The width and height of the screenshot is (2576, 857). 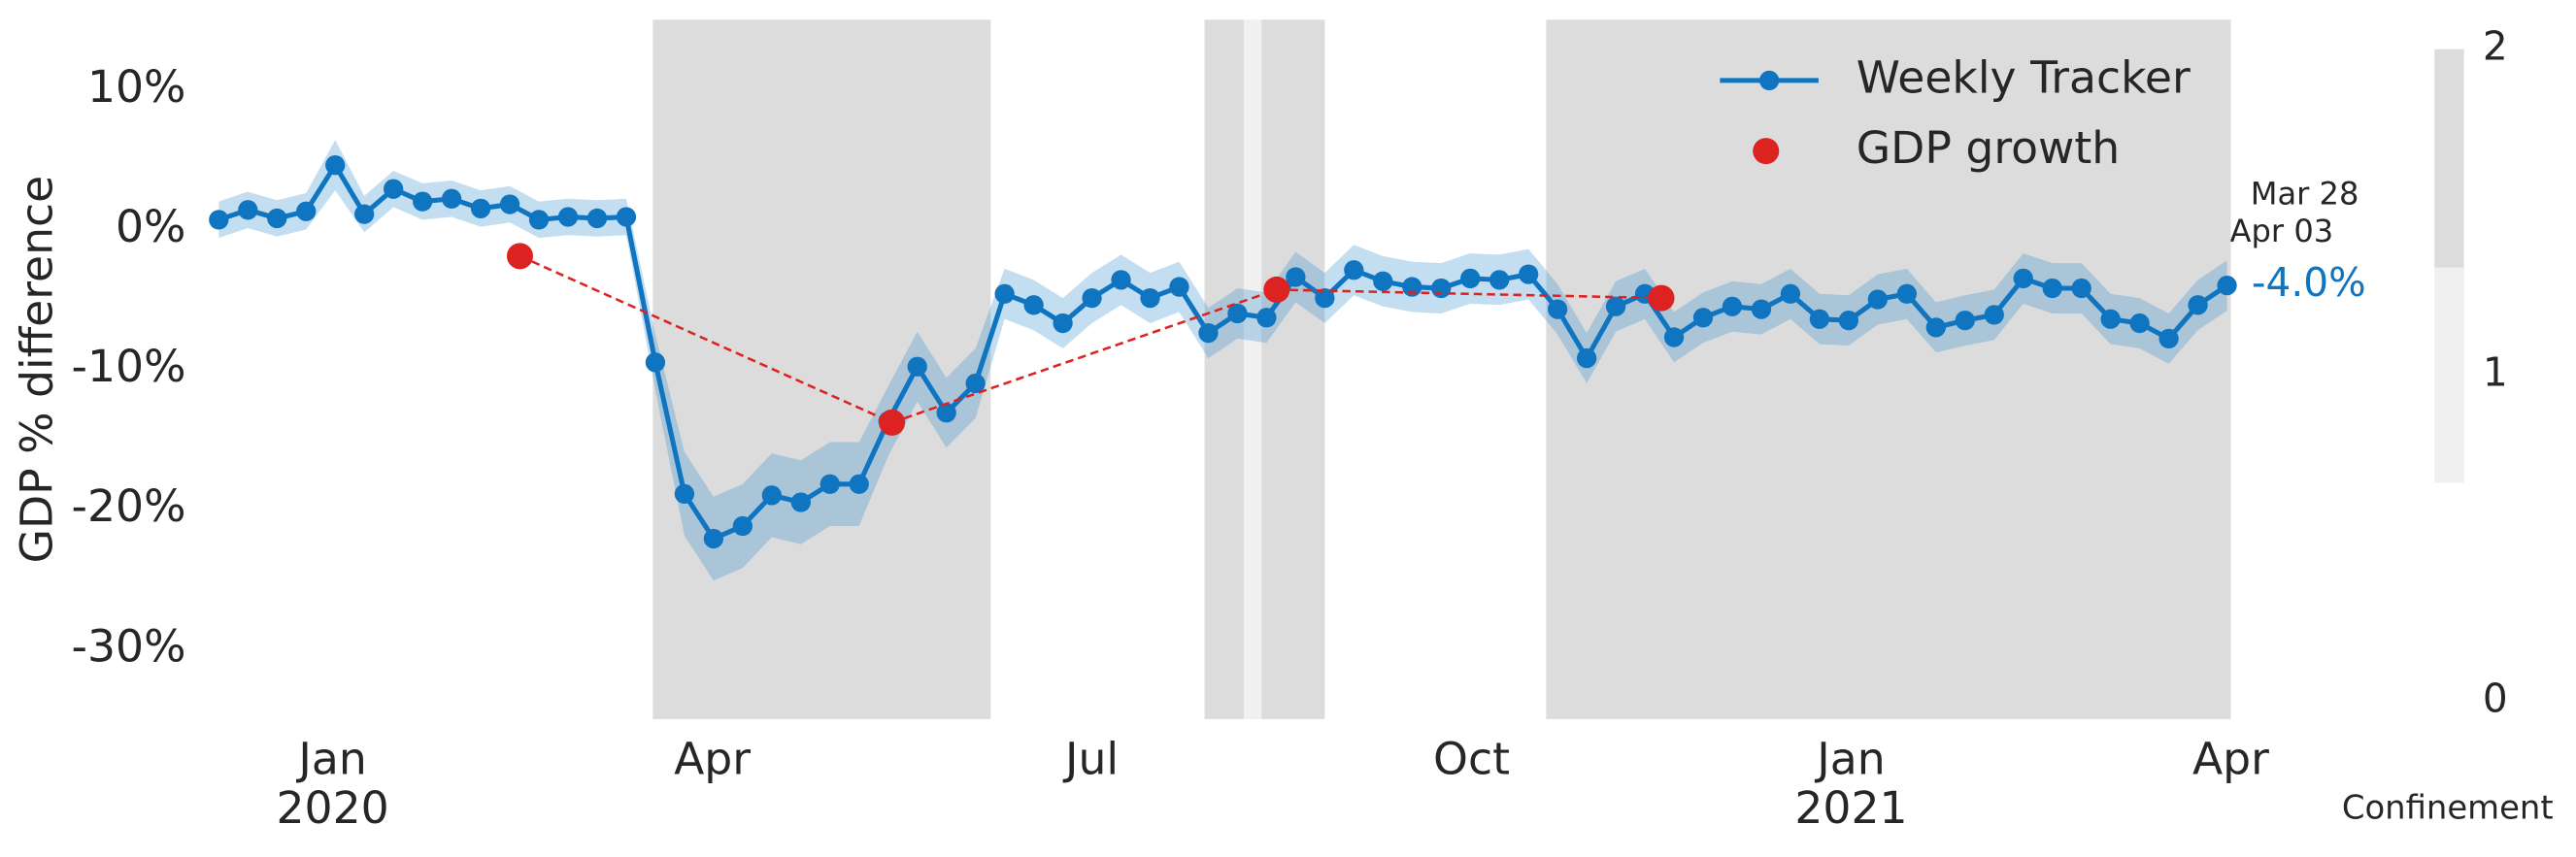 What do you see at coordinates (1091, 758) in the screenshot?
I see `x-tick-label: Jul` at bounding box center [1091, 758].